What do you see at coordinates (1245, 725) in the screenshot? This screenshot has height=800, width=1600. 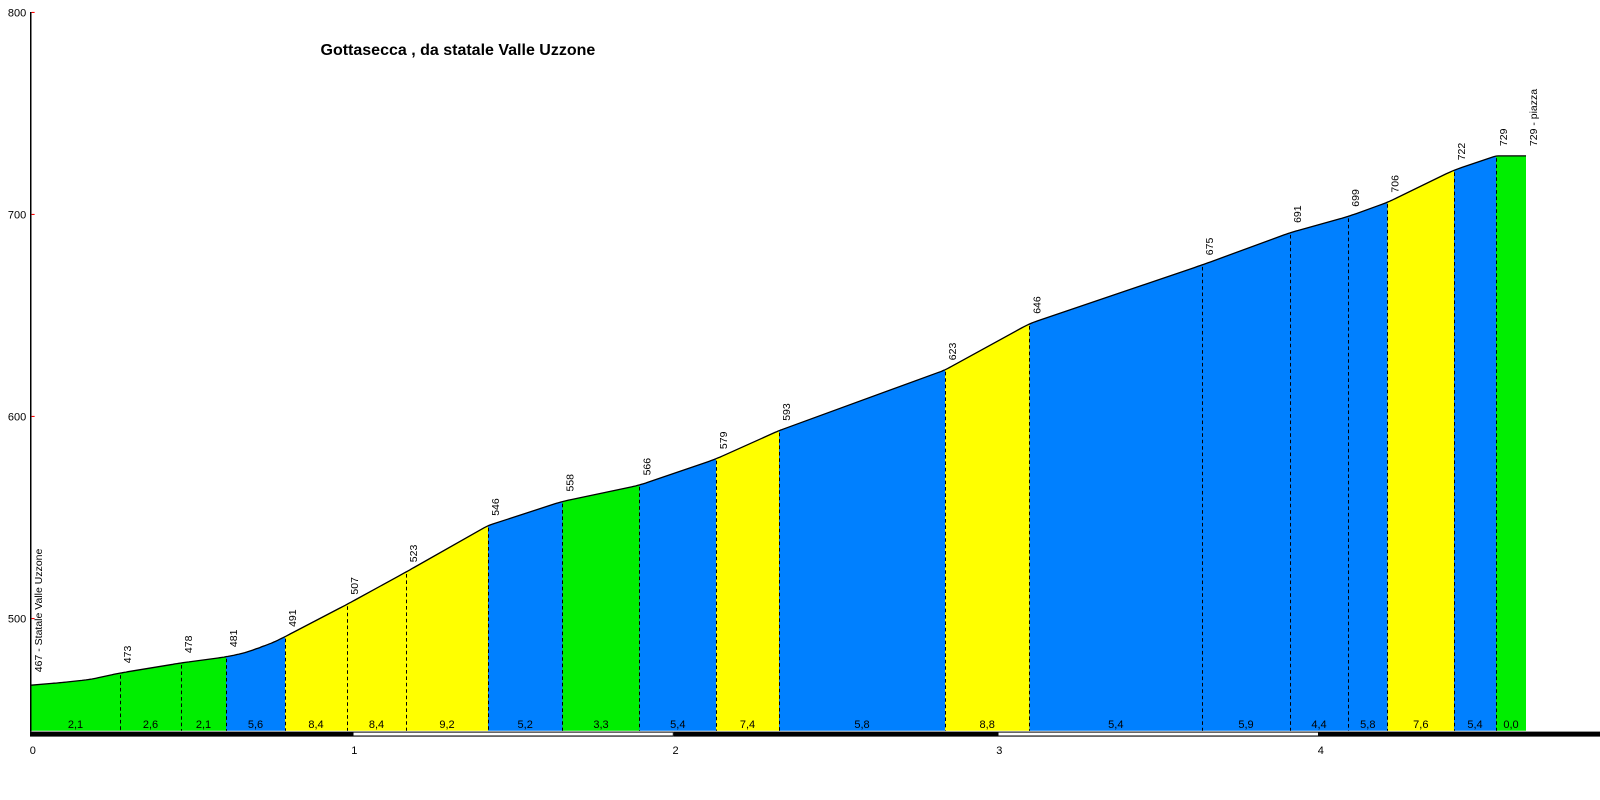 I see `svg-text: 5,9` at bounding box center [1245, 725].